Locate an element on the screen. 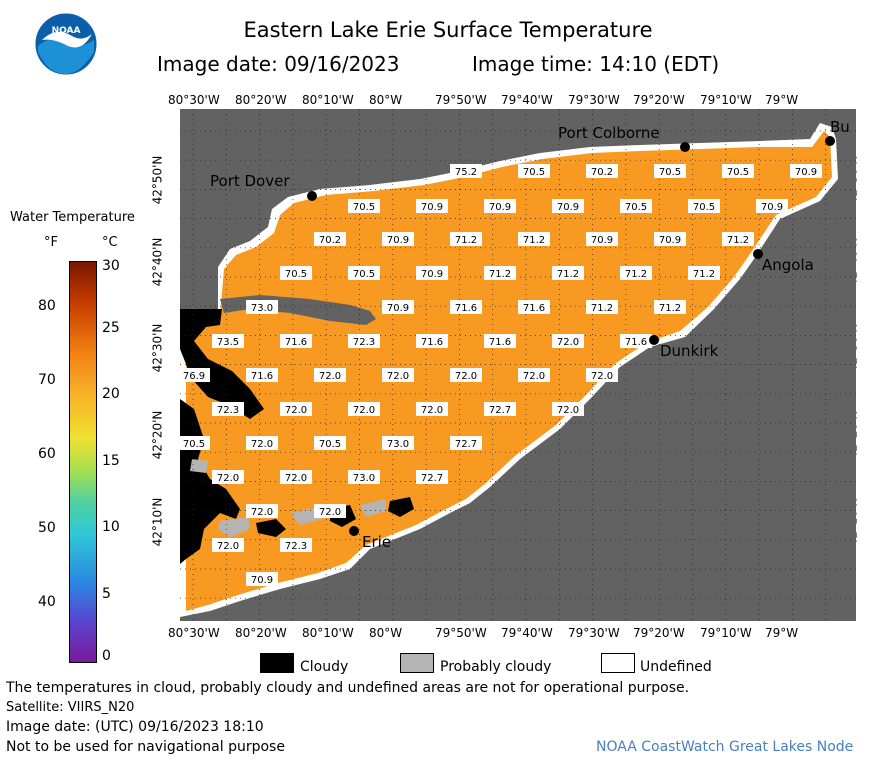 This screenshot has width=896, height=763. cloud-west is located at coordinates (222, 364).